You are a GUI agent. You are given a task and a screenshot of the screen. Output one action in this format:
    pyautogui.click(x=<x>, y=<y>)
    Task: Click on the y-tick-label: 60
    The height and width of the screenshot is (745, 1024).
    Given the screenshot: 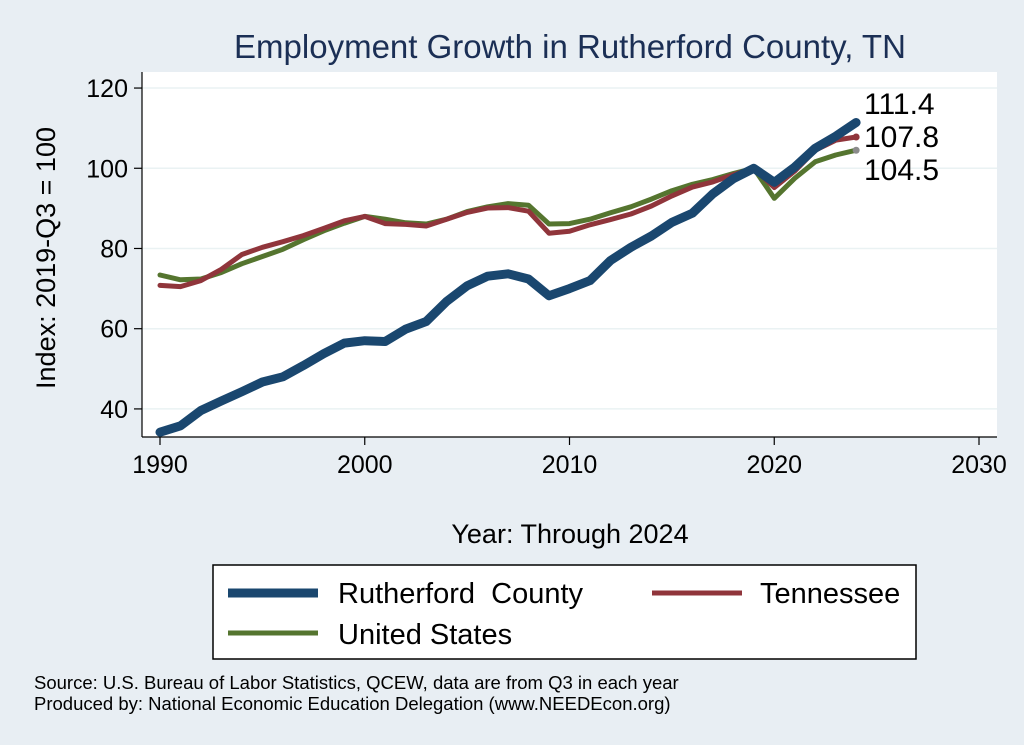 What is the action you would take?
    pyautogui.click(x=114, y=330)
    